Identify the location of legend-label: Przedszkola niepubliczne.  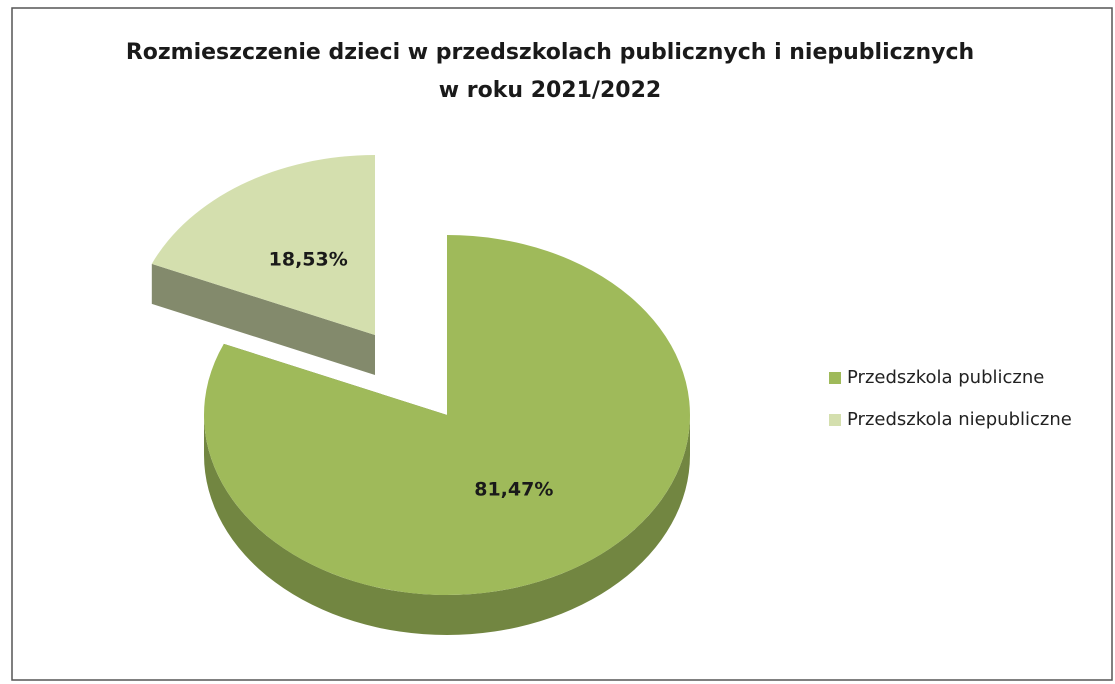
(959, 419).